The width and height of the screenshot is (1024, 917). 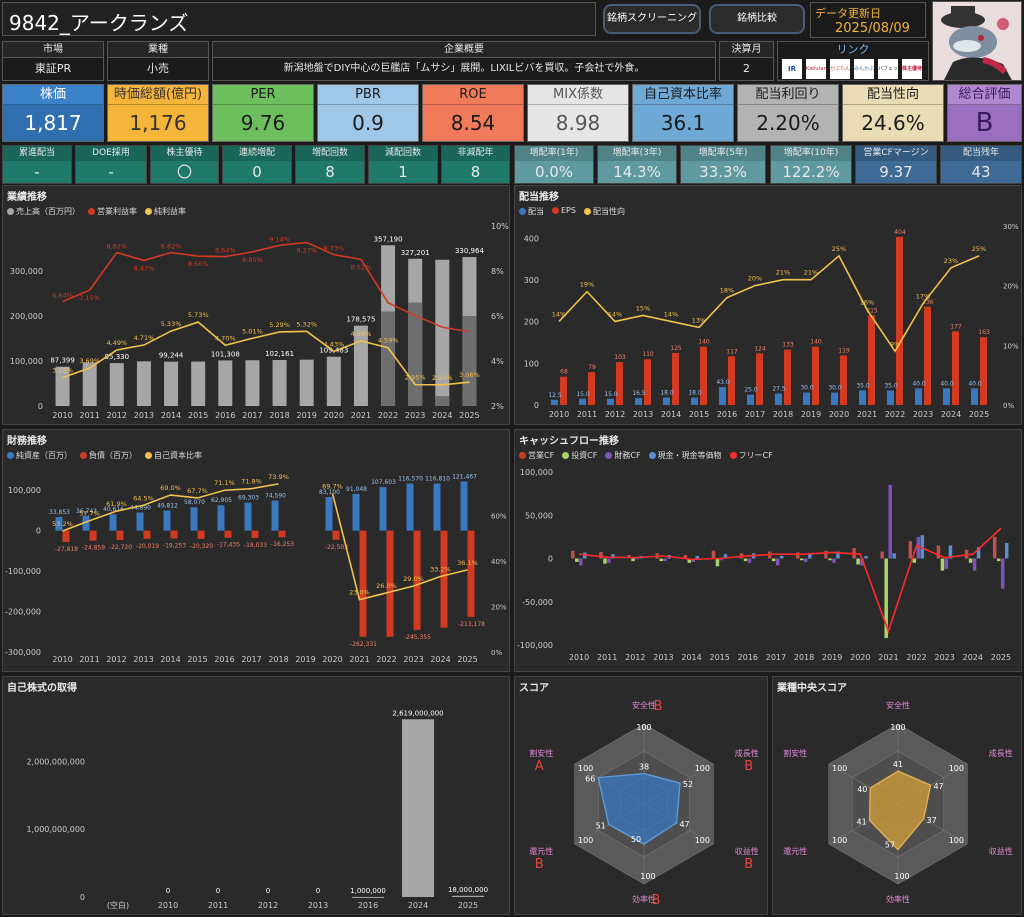 I want to click on kpi-label: 総合評価, so click(x=984, y=95).